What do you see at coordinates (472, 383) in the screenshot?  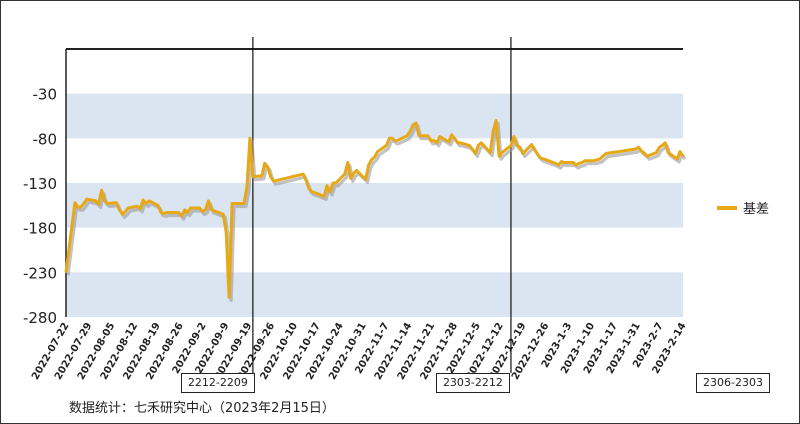 I see `contract-label-2303-2212: 2303-2212` at bounding box center [472, 383].